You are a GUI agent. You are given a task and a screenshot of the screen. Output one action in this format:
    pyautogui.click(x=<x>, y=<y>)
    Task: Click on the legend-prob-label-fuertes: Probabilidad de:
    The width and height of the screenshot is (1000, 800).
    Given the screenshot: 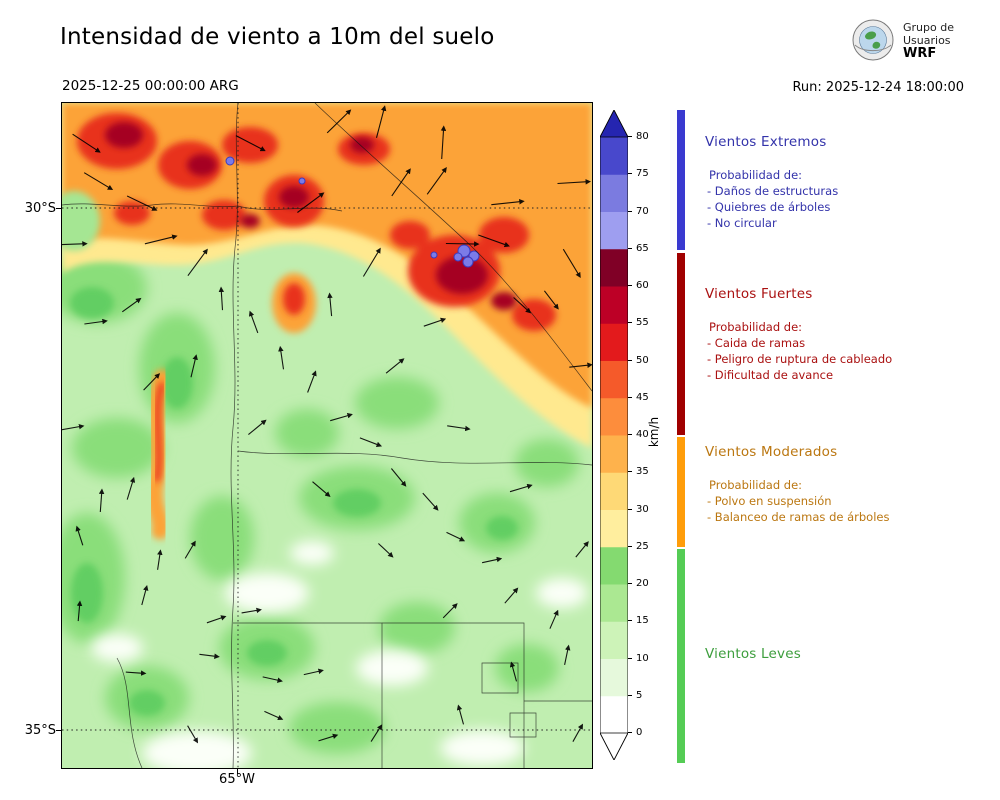 What is the action you would take?
    pyautogui.click(x=756, y=327)
    